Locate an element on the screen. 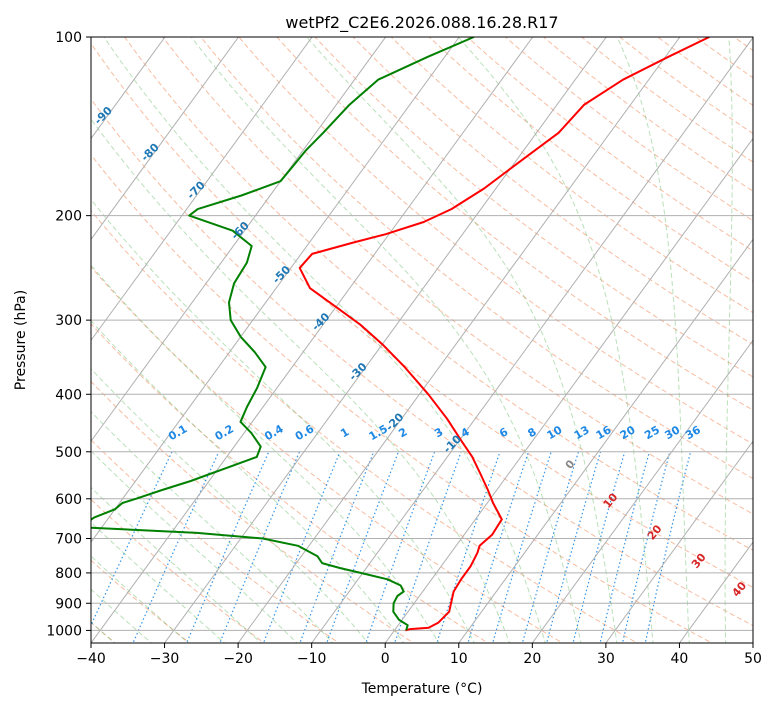  x-tick-label: 30 is located at coordinates (606, 659).